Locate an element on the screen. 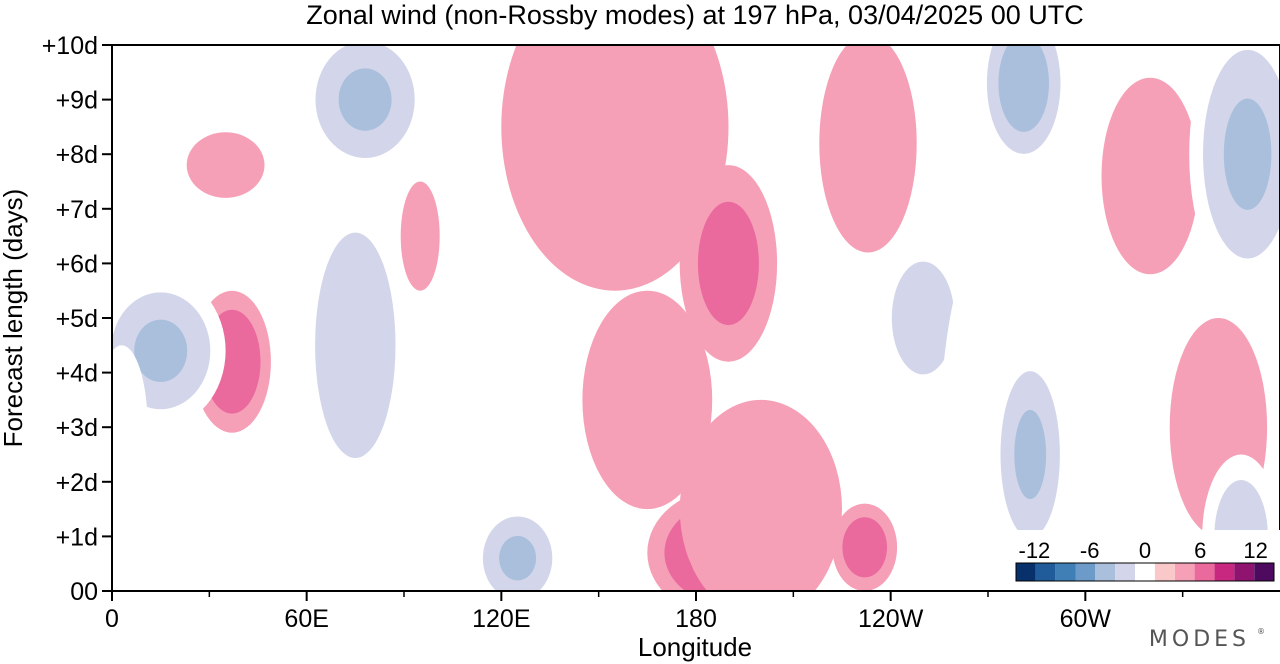 This screenshot has width=1280, height=664. y-tick-label: +5d is located at coordinates (77, 319).